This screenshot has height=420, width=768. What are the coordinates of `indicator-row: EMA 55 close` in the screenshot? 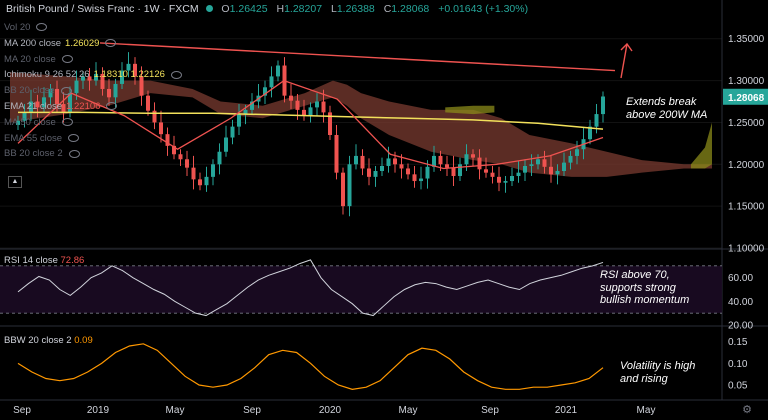 It's located at (42, 138).